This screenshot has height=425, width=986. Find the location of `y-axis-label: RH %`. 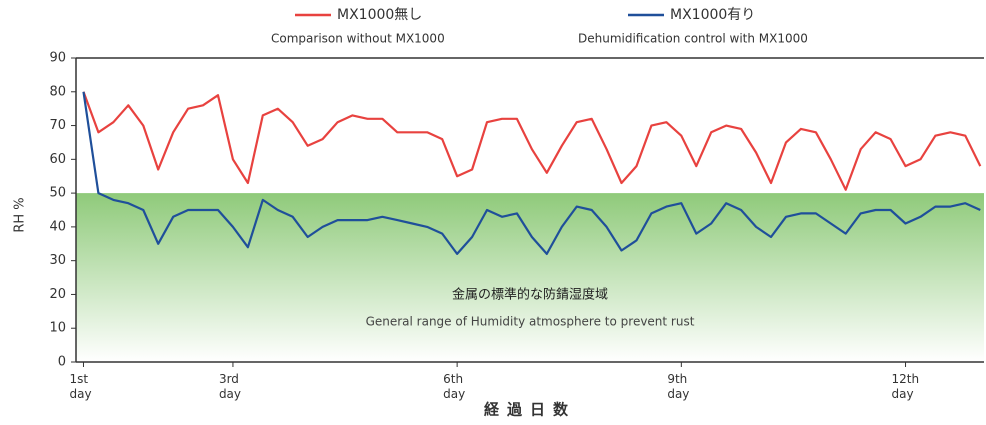

y-axis-label: RH % is located at coordinates (20, 214).